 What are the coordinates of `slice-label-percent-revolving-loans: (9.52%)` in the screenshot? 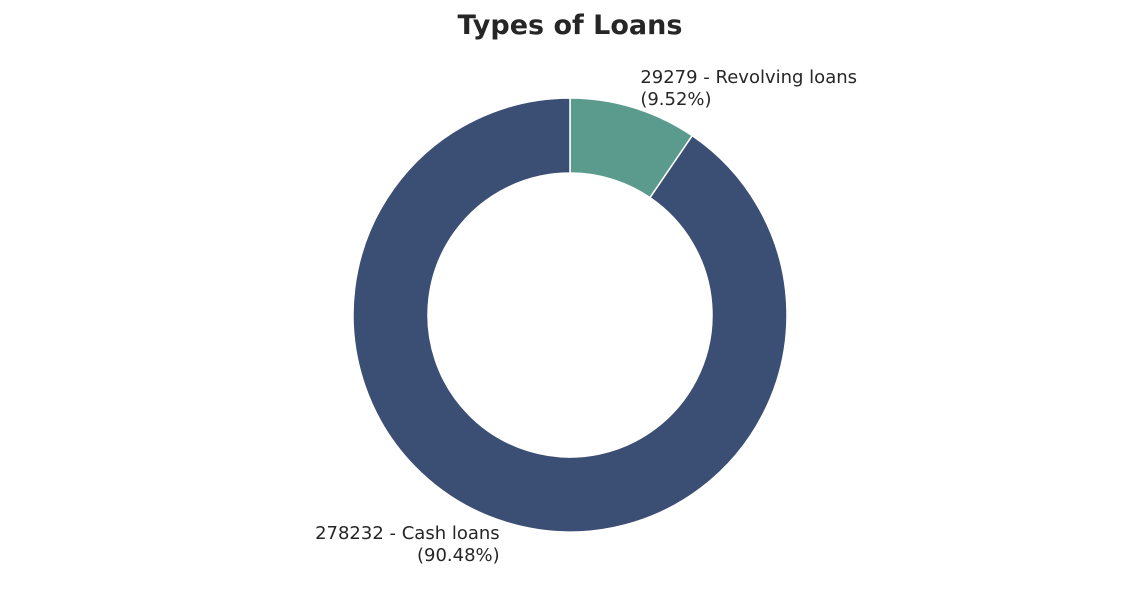 It's located at (675, 99).